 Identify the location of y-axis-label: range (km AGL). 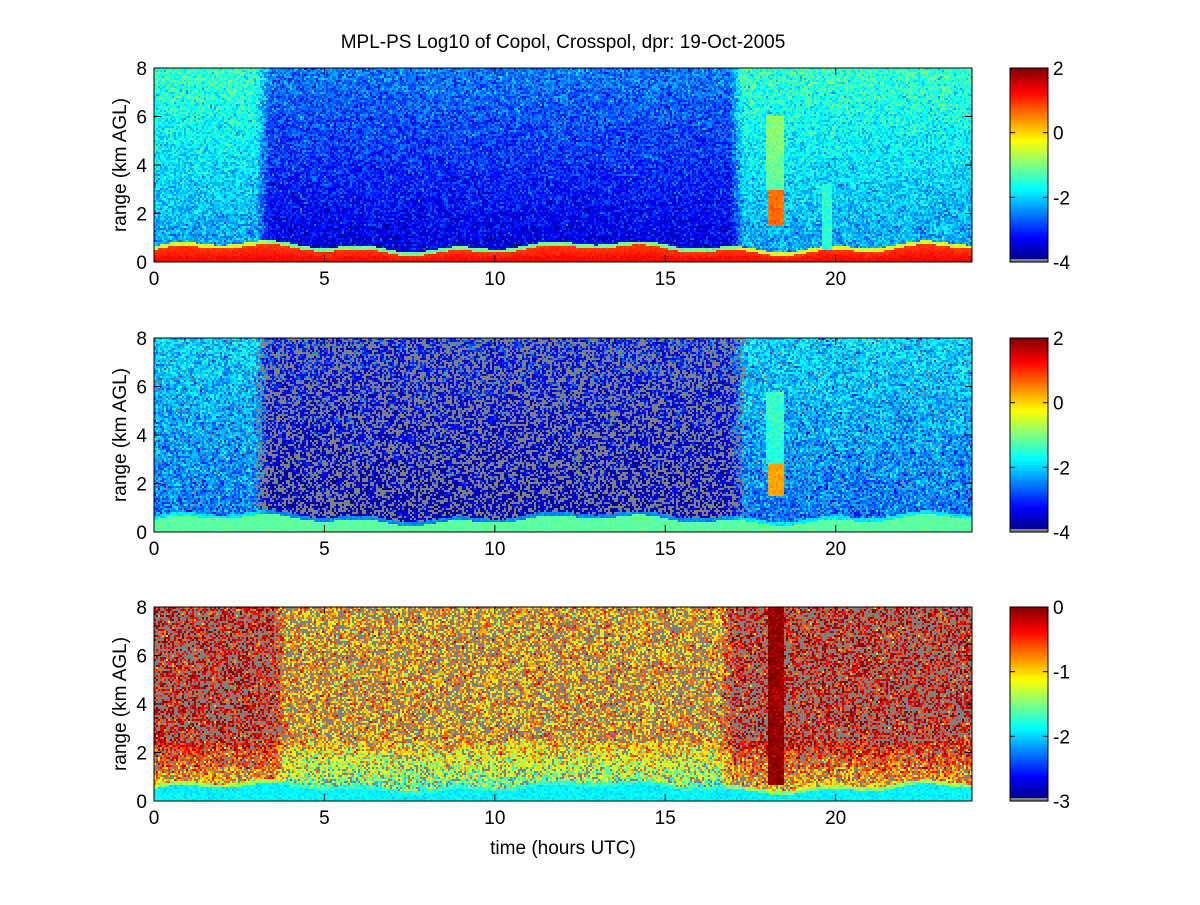
(120, 704).